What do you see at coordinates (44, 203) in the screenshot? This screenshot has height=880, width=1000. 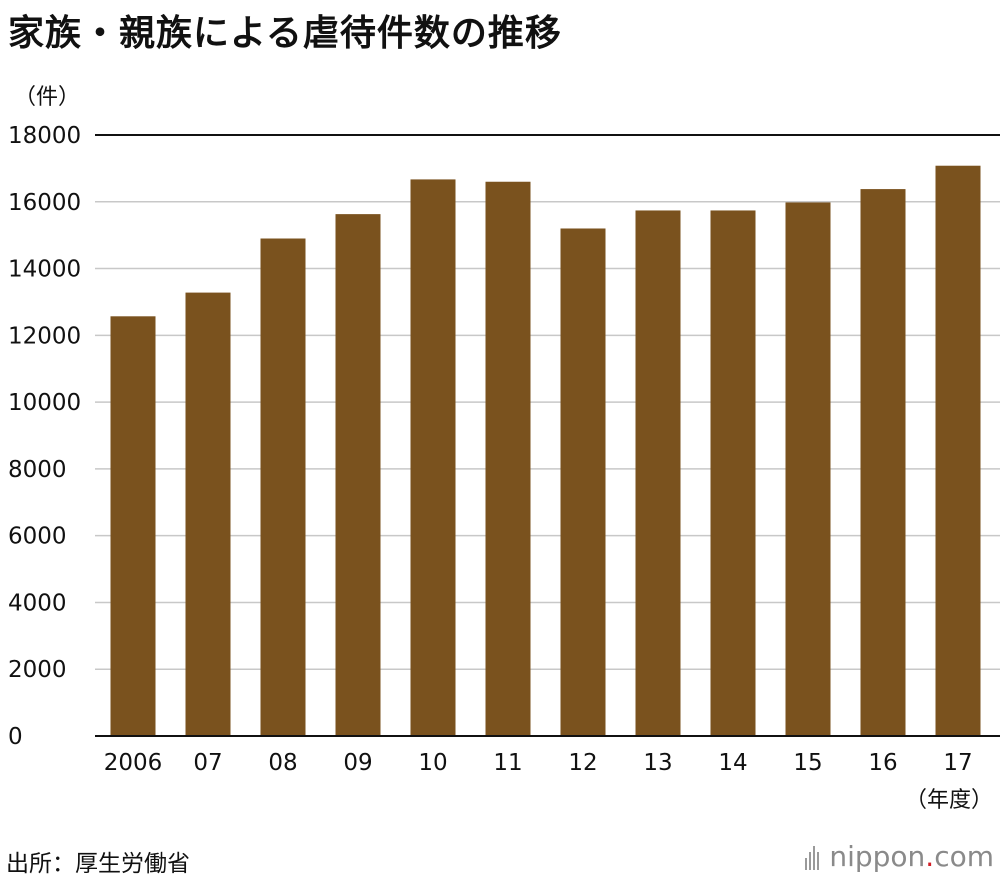 I see `y-tick-label: 16000` at bounding box center [44, 203].